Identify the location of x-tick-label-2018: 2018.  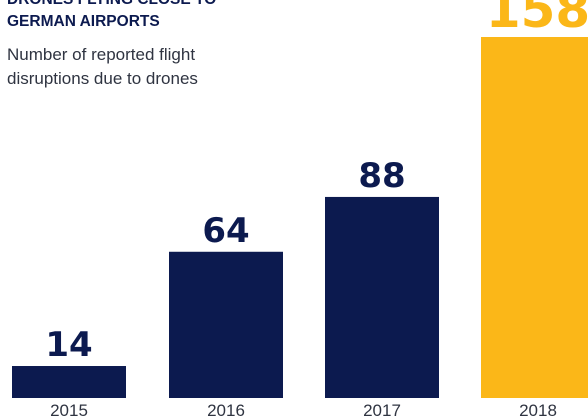
(538, 410).